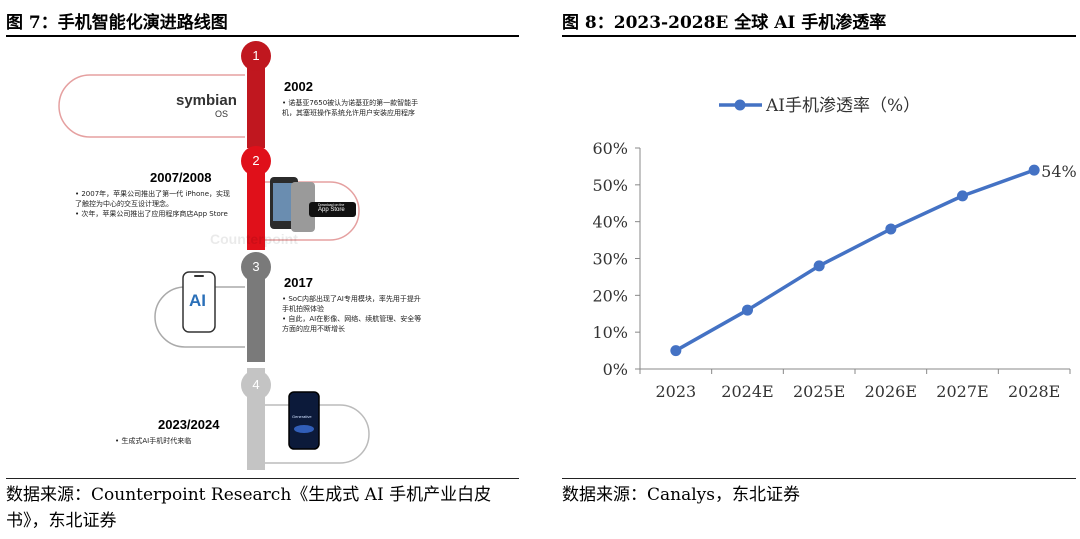 This screenshot has width=1080, height=539. What do you see at coordinates (819, 478) in the screenshot?
I see `right-source-rule` at bounding box center [819, 478].